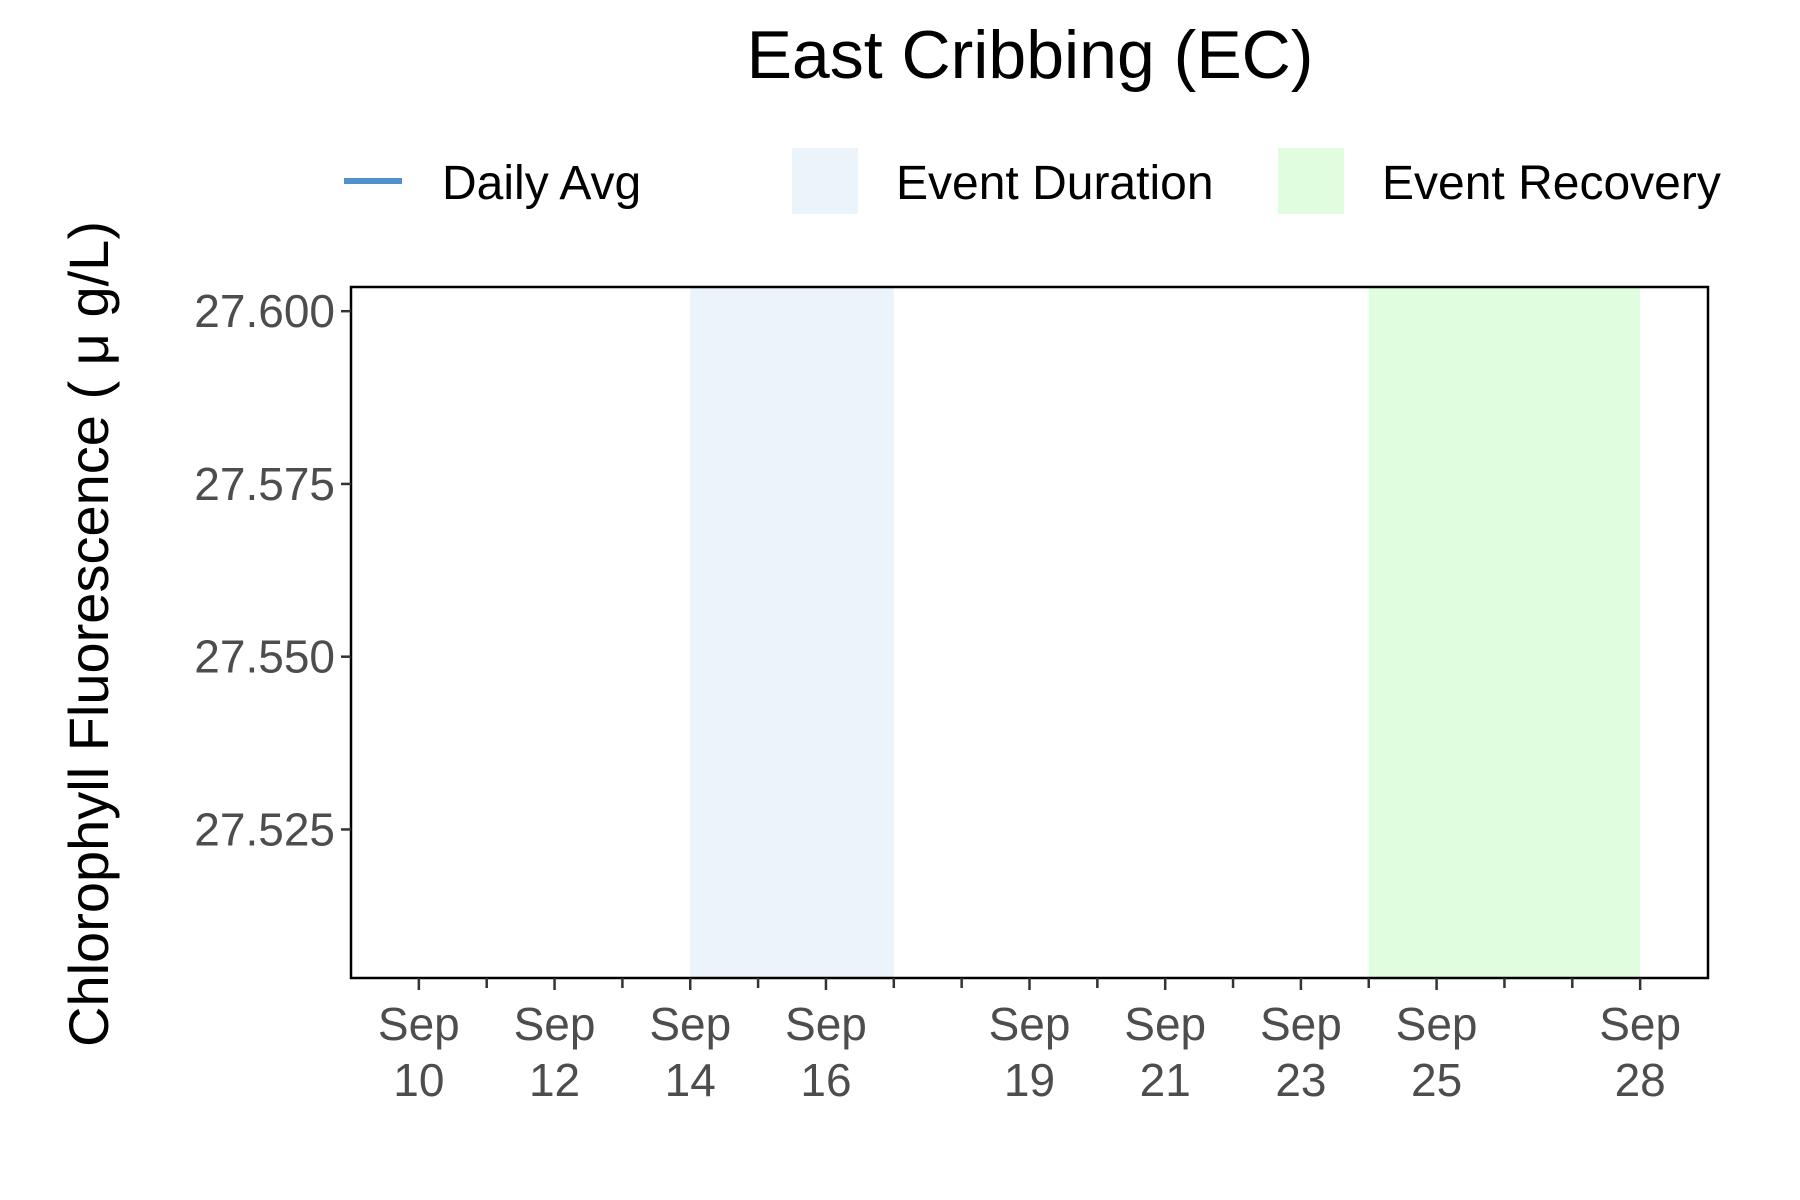 This screenshot has height=1200, width=1800. I want to click on chart-title: East Cribbing (EC), so click(1030, 55).